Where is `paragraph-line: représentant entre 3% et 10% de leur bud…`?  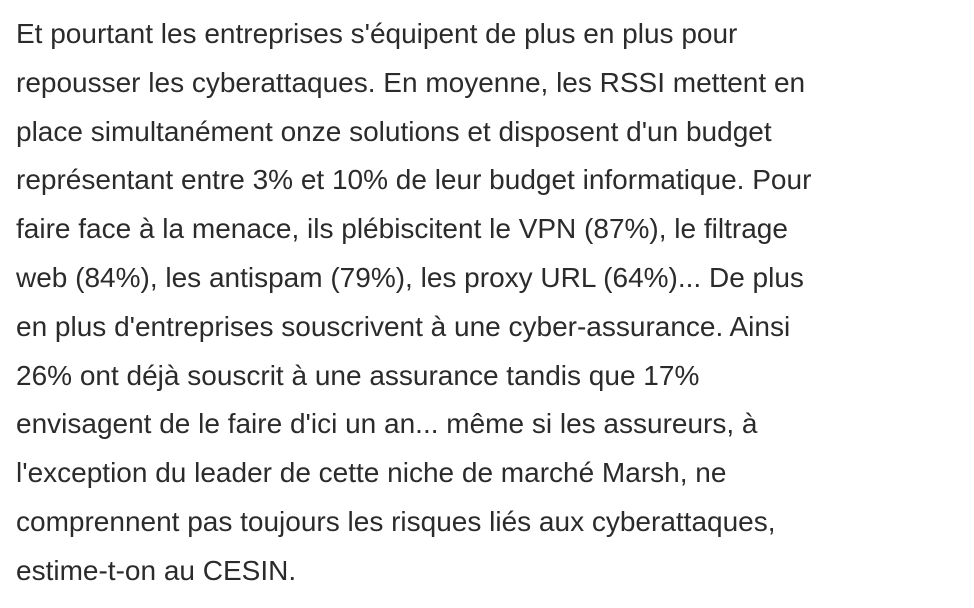 paragraph-line: représentant entre 3% et 10% de leur bud… is located at coordinates (414, 180).